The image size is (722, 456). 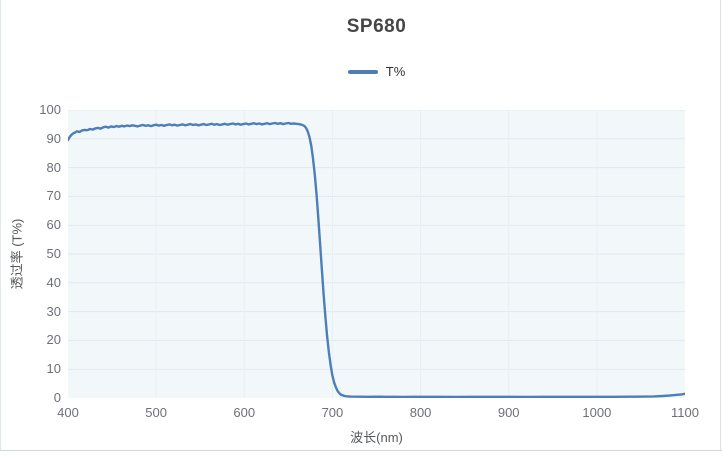 I want to click on card-border-bottom, so click(x=361, y=450).